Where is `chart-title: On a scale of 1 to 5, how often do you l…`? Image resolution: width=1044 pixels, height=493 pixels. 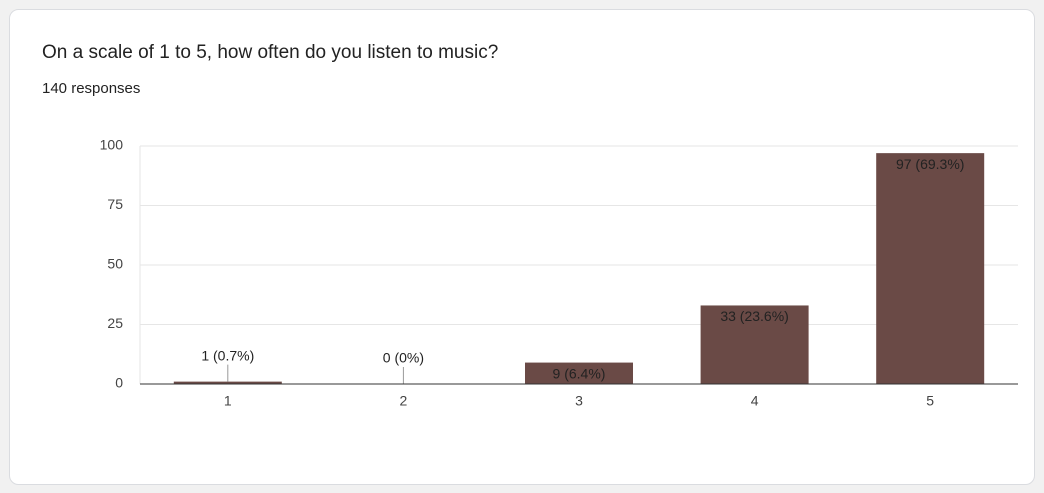 chart-title: On a scale of 1 to 5, how often do you l… is located at coordinates (270, 52).